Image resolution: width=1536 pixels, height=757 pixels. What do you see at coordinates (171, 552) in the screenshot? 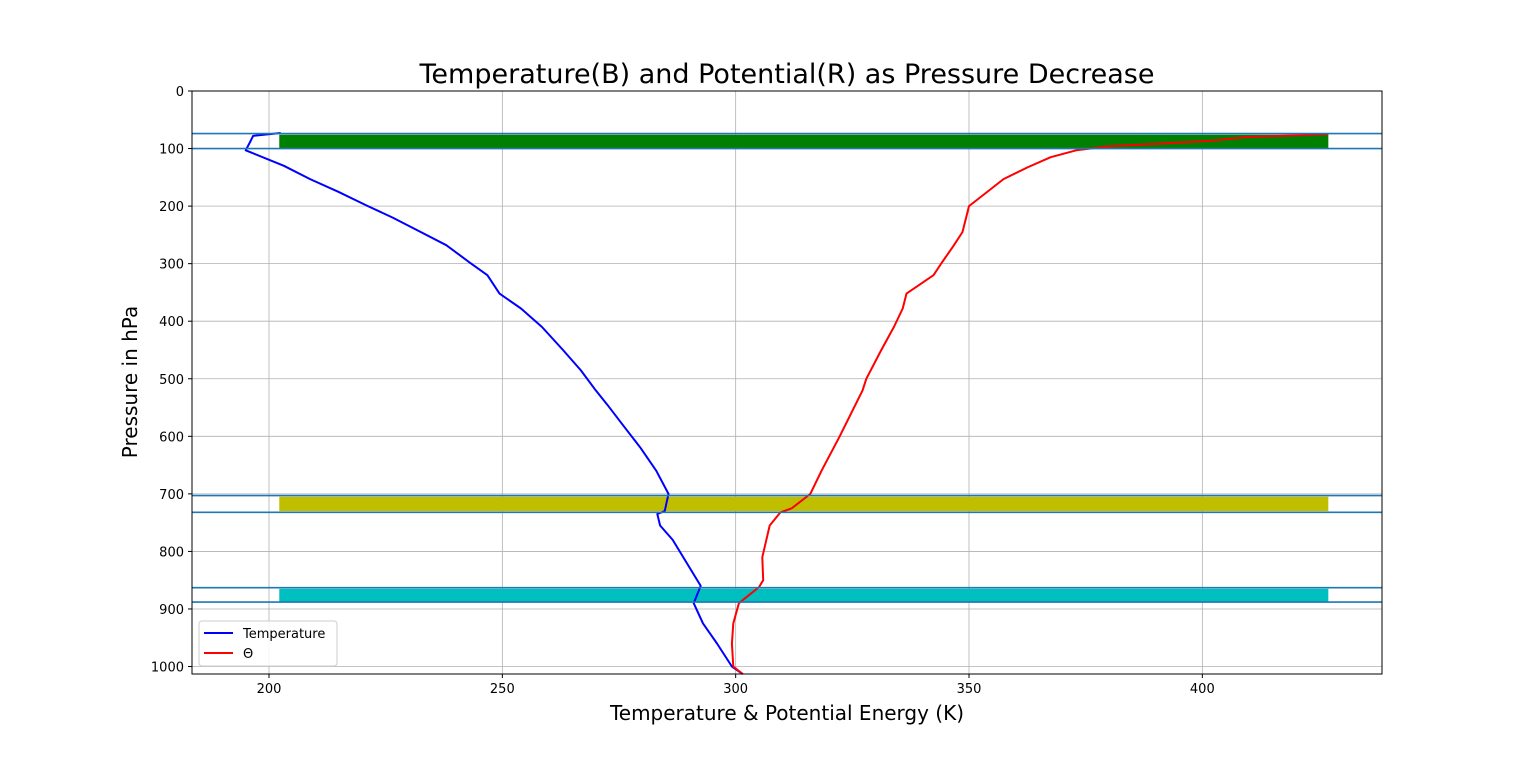
I see `y-tick-label: 800` at bounding box center [171, 552].